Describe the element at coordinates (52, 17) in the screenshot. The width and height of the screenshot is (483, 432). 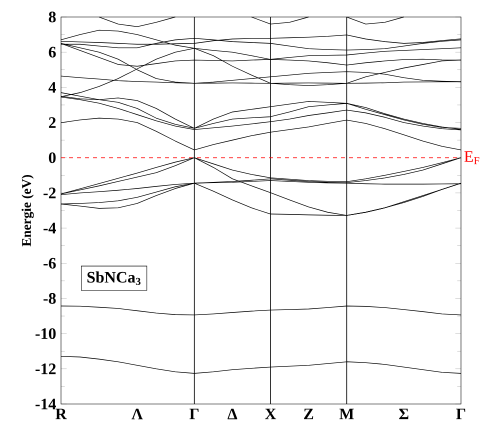
I see `y-tick-label: 8` at that location.